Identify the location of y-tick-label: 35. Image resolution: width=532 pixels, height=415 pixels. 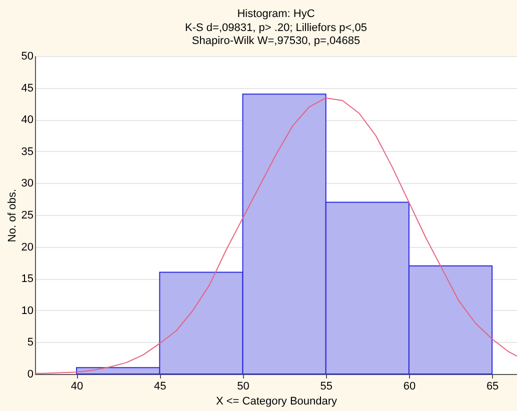
(27, 152).